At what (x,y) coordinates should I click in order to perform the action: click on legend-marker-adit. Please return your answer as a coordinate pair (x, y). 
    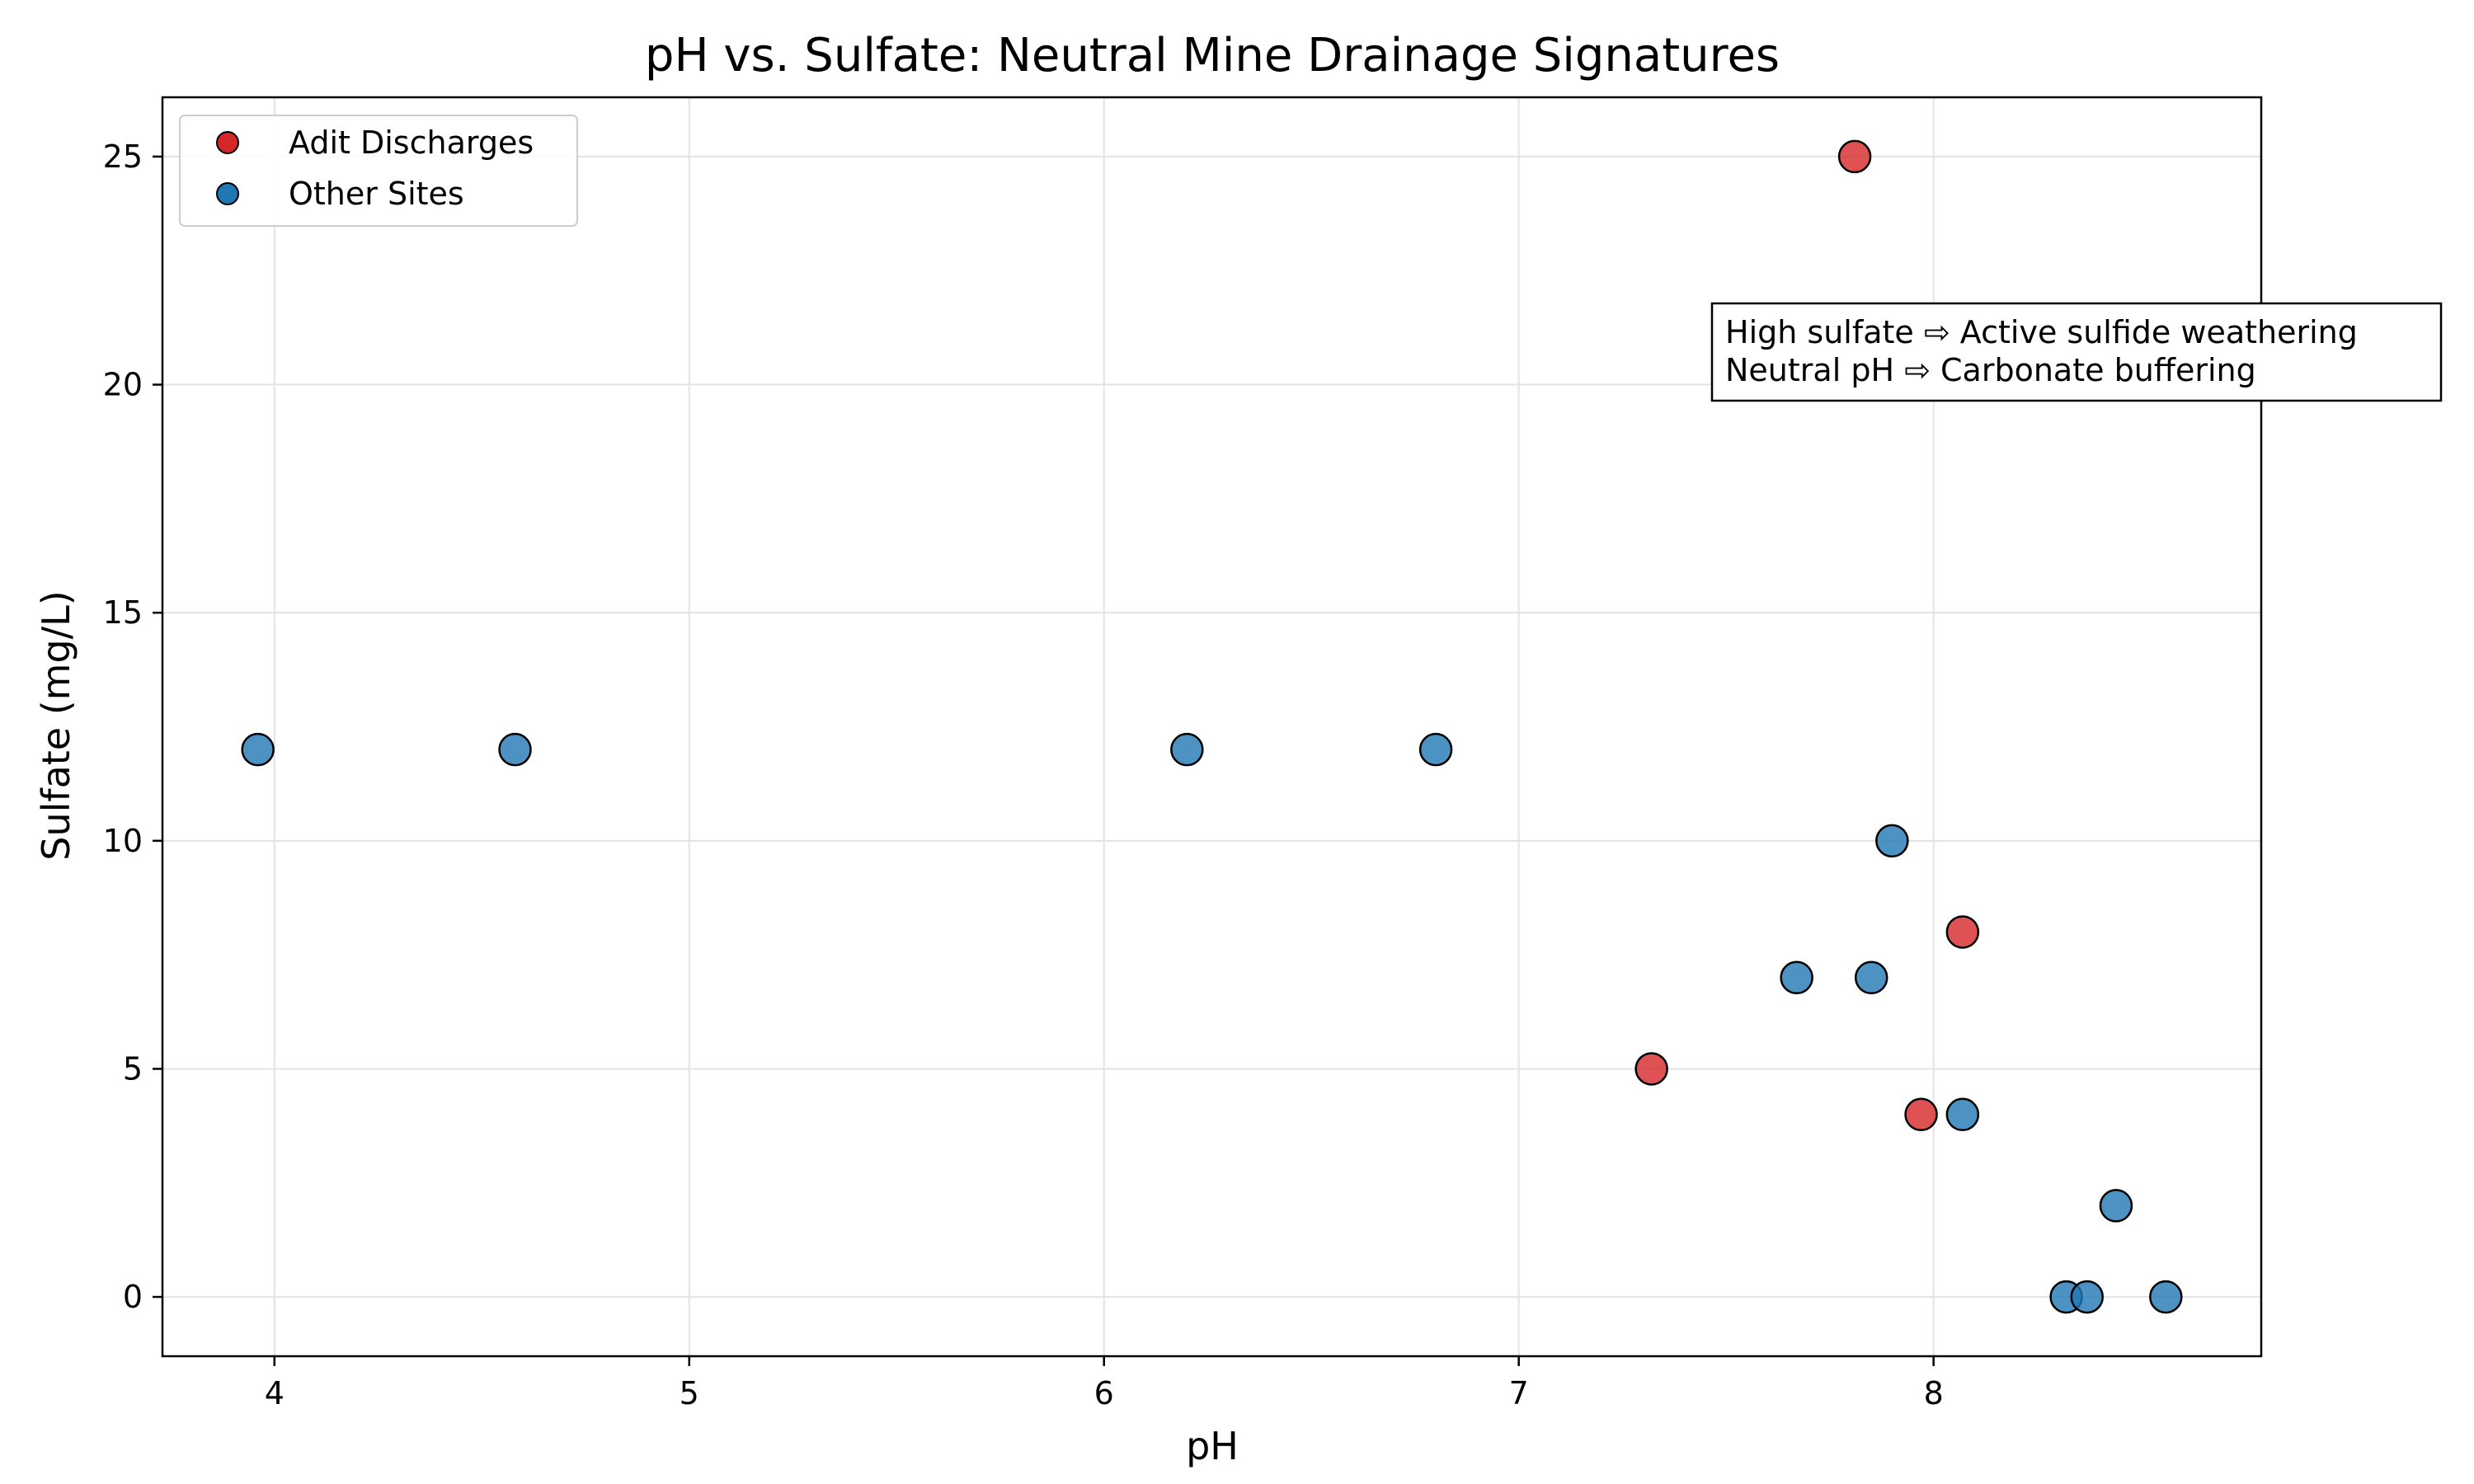
    Looking at the image, I should click on (227, 142).